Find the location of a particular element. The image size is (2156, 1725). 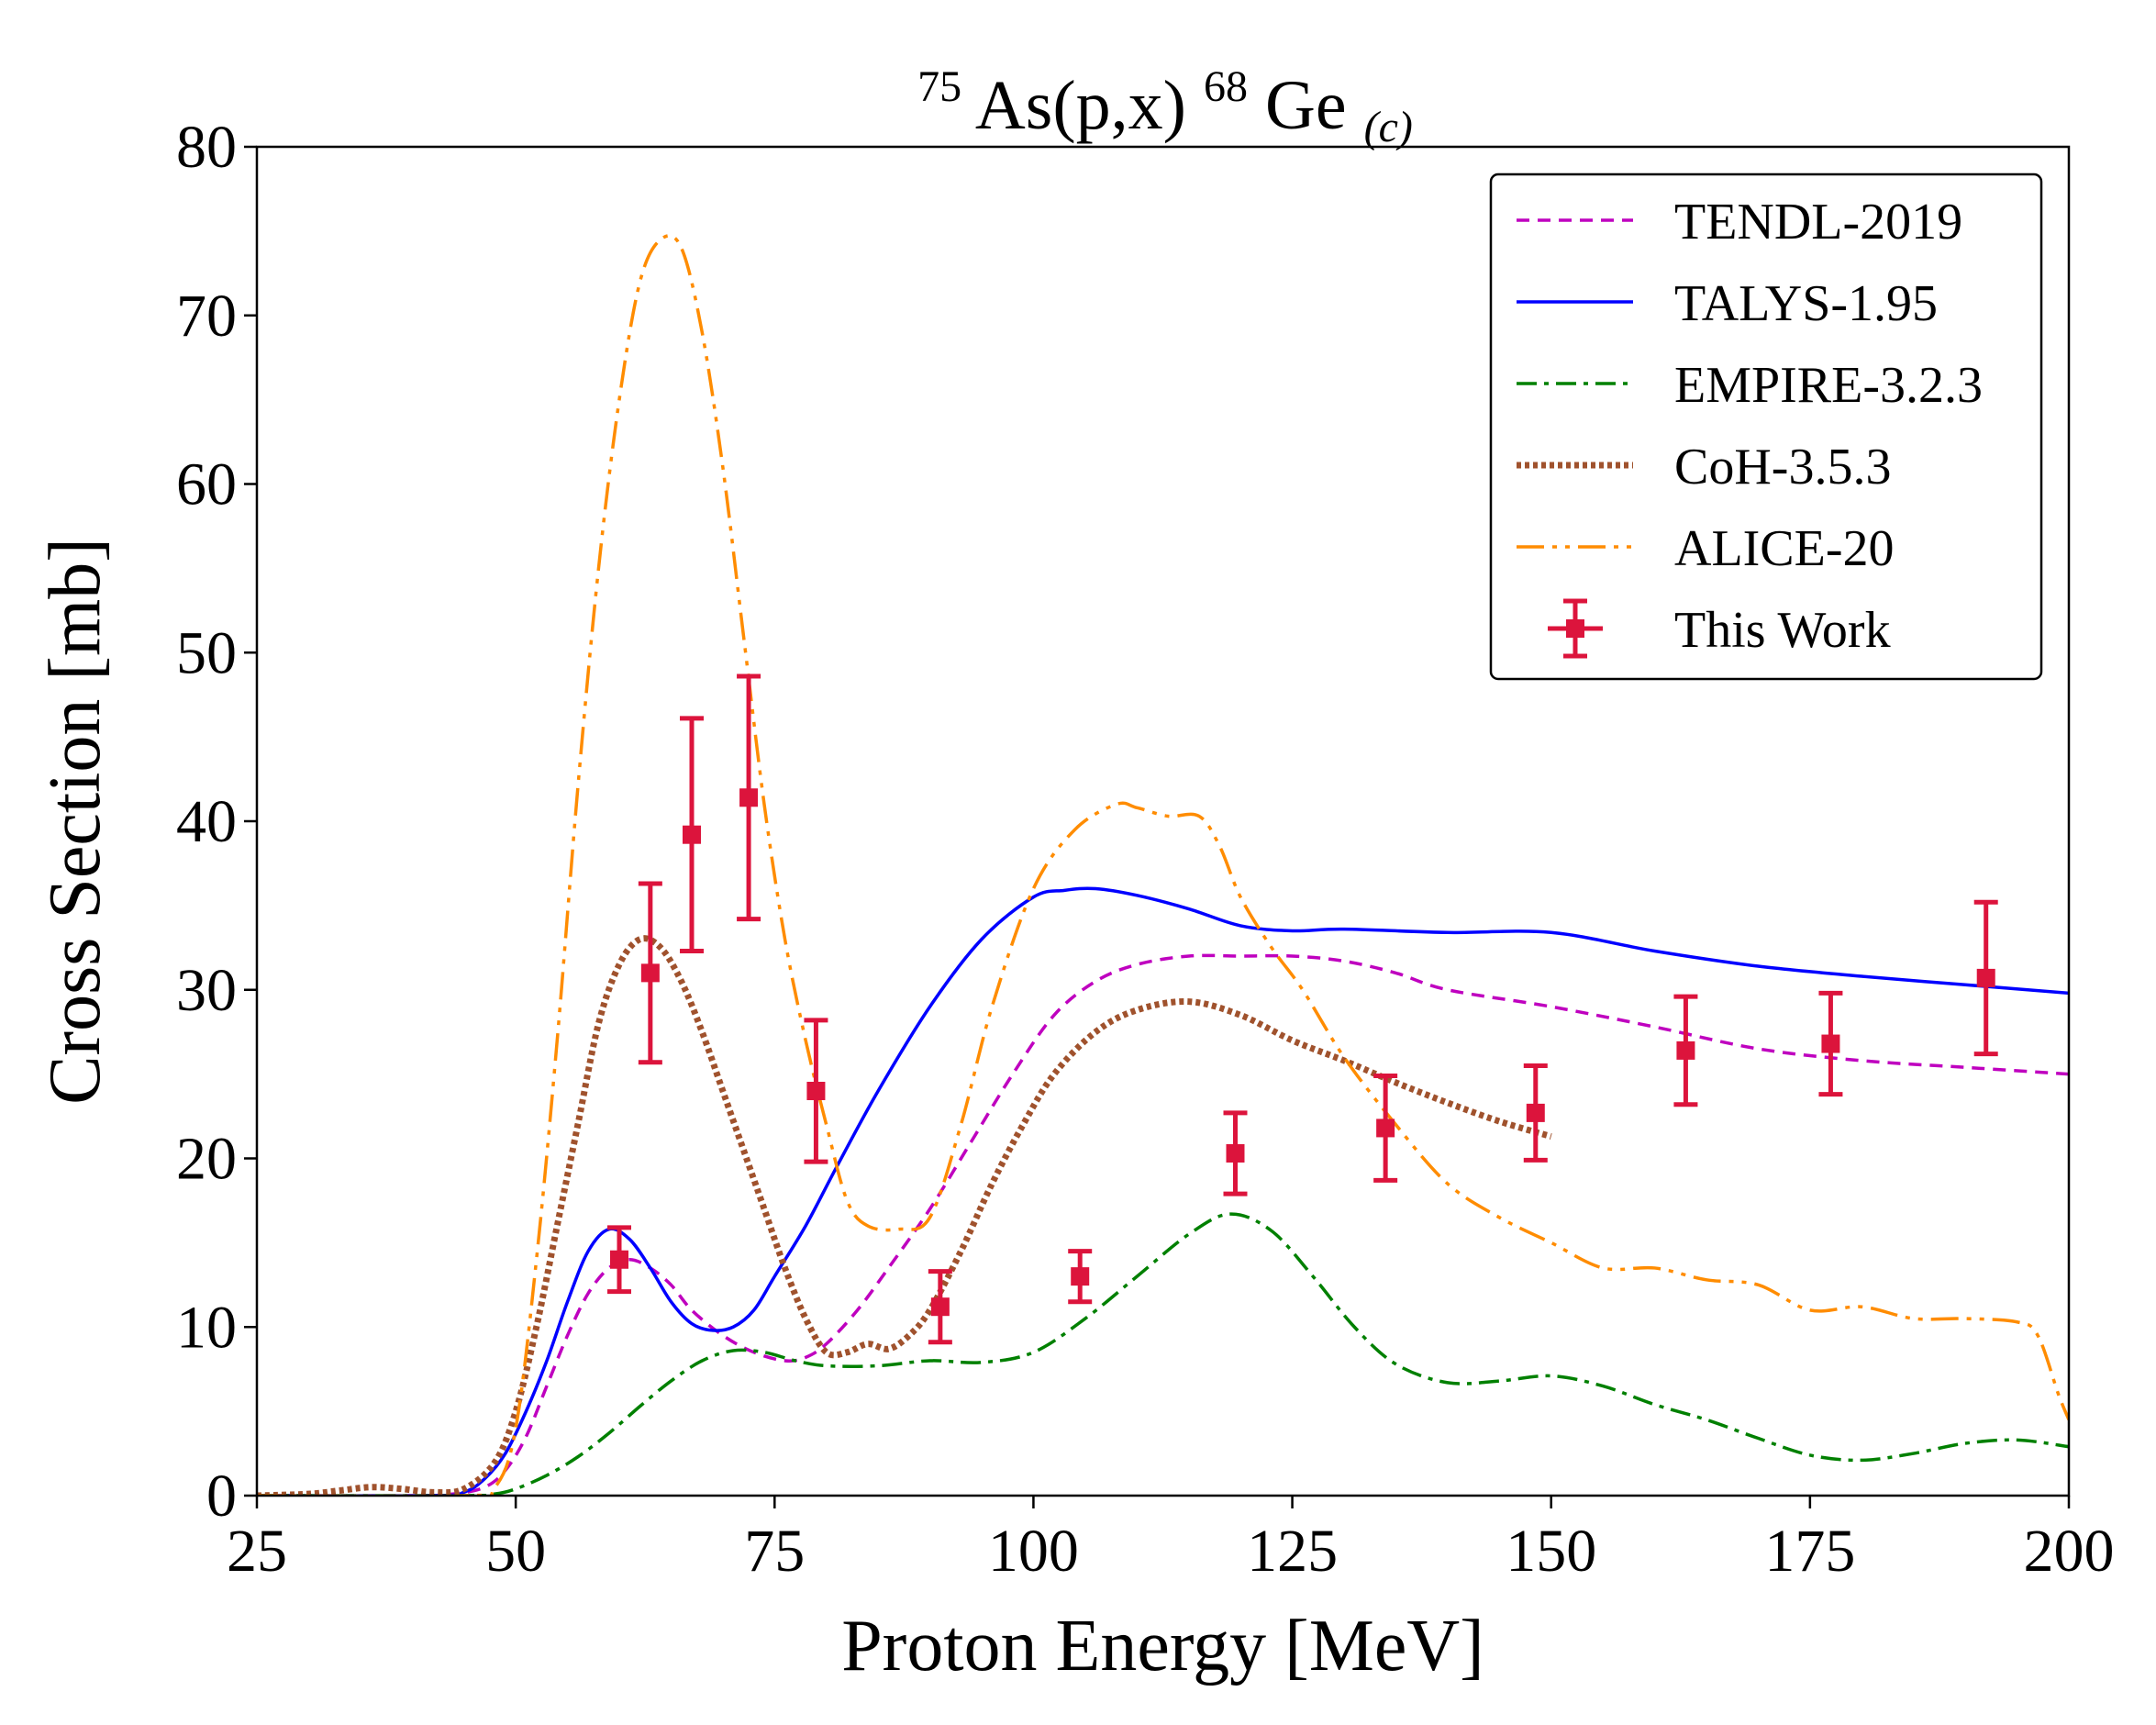

title-product-mass: 68 is located at coordinates (1226, 86).